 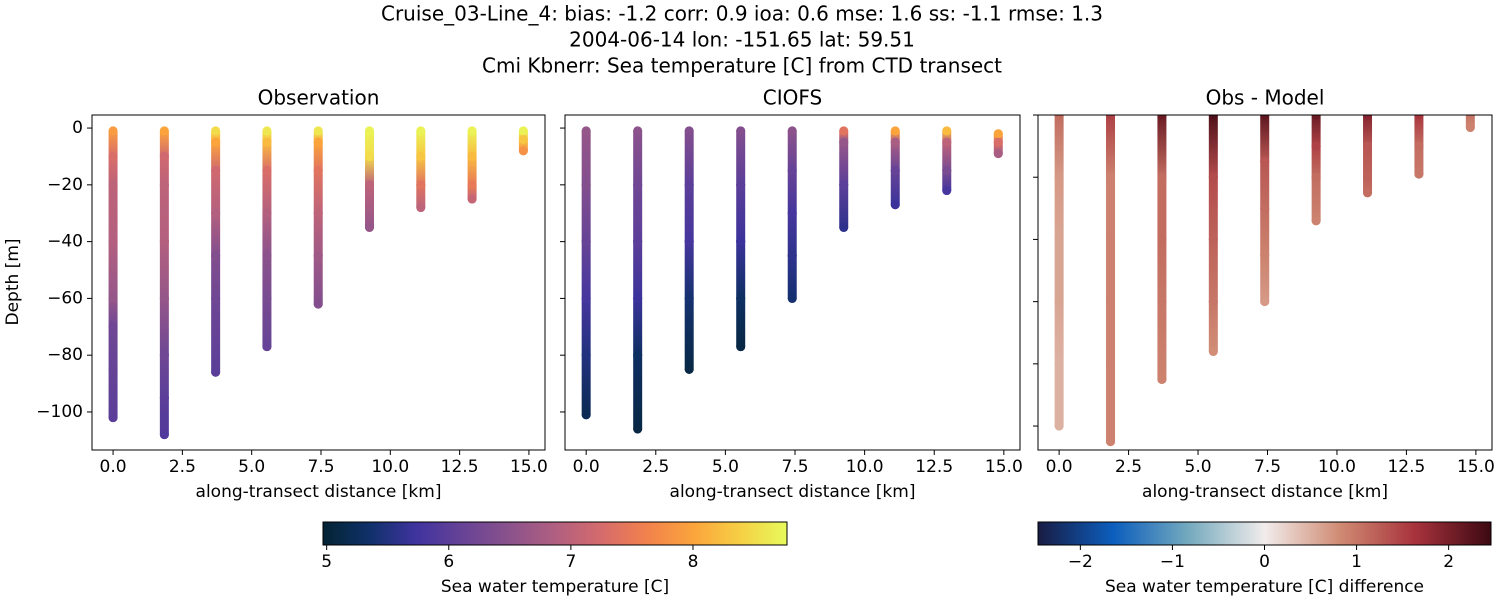 I want to click on x-tick-label: 12.5, so click(x=1406, y=467).